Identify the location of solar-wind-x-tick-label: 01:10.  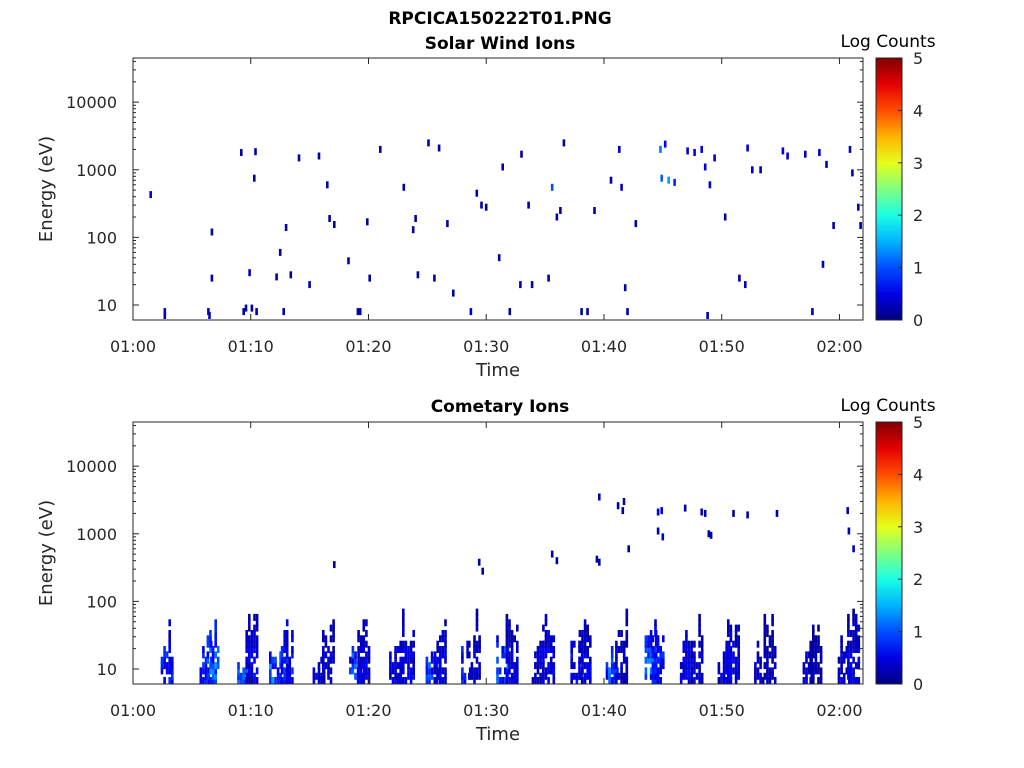
(251, 346).